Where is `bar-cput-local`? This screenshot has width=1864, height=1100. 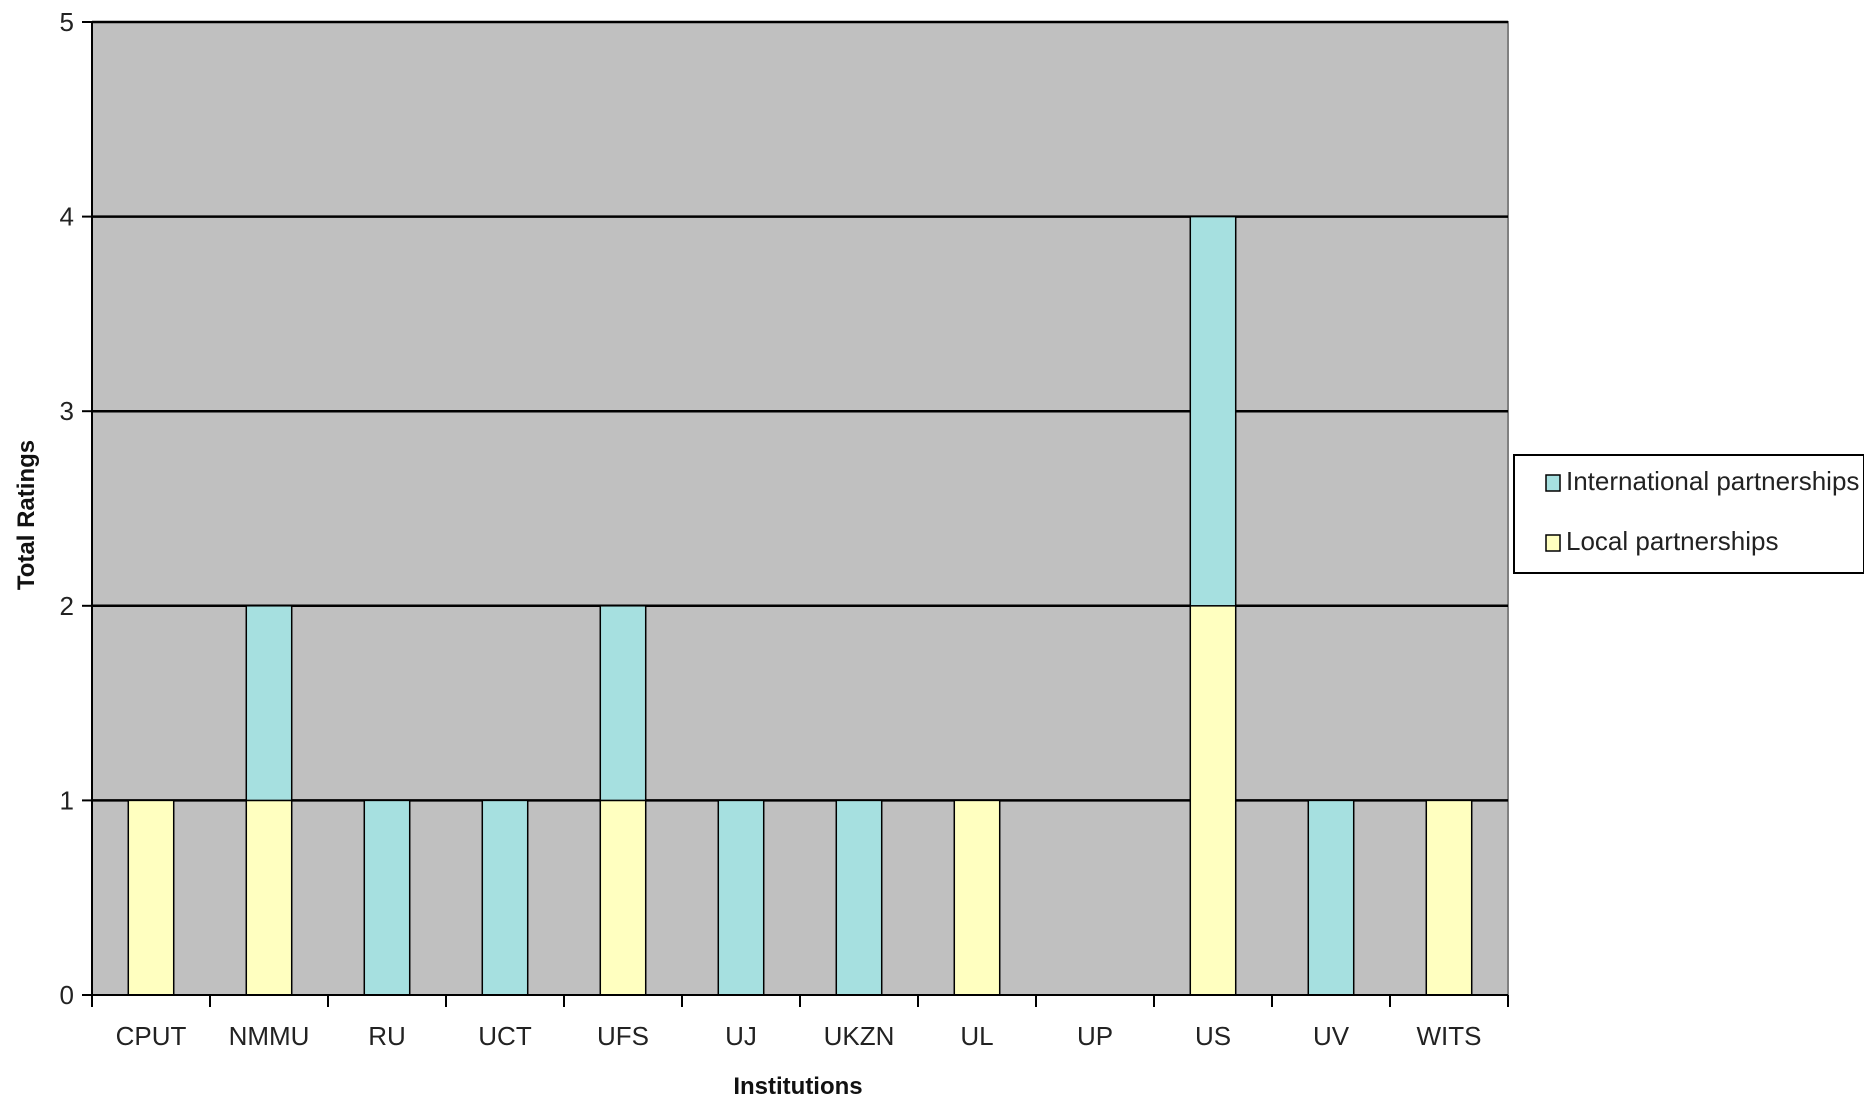 bar-cput-local is located at coordinates (151, 897).